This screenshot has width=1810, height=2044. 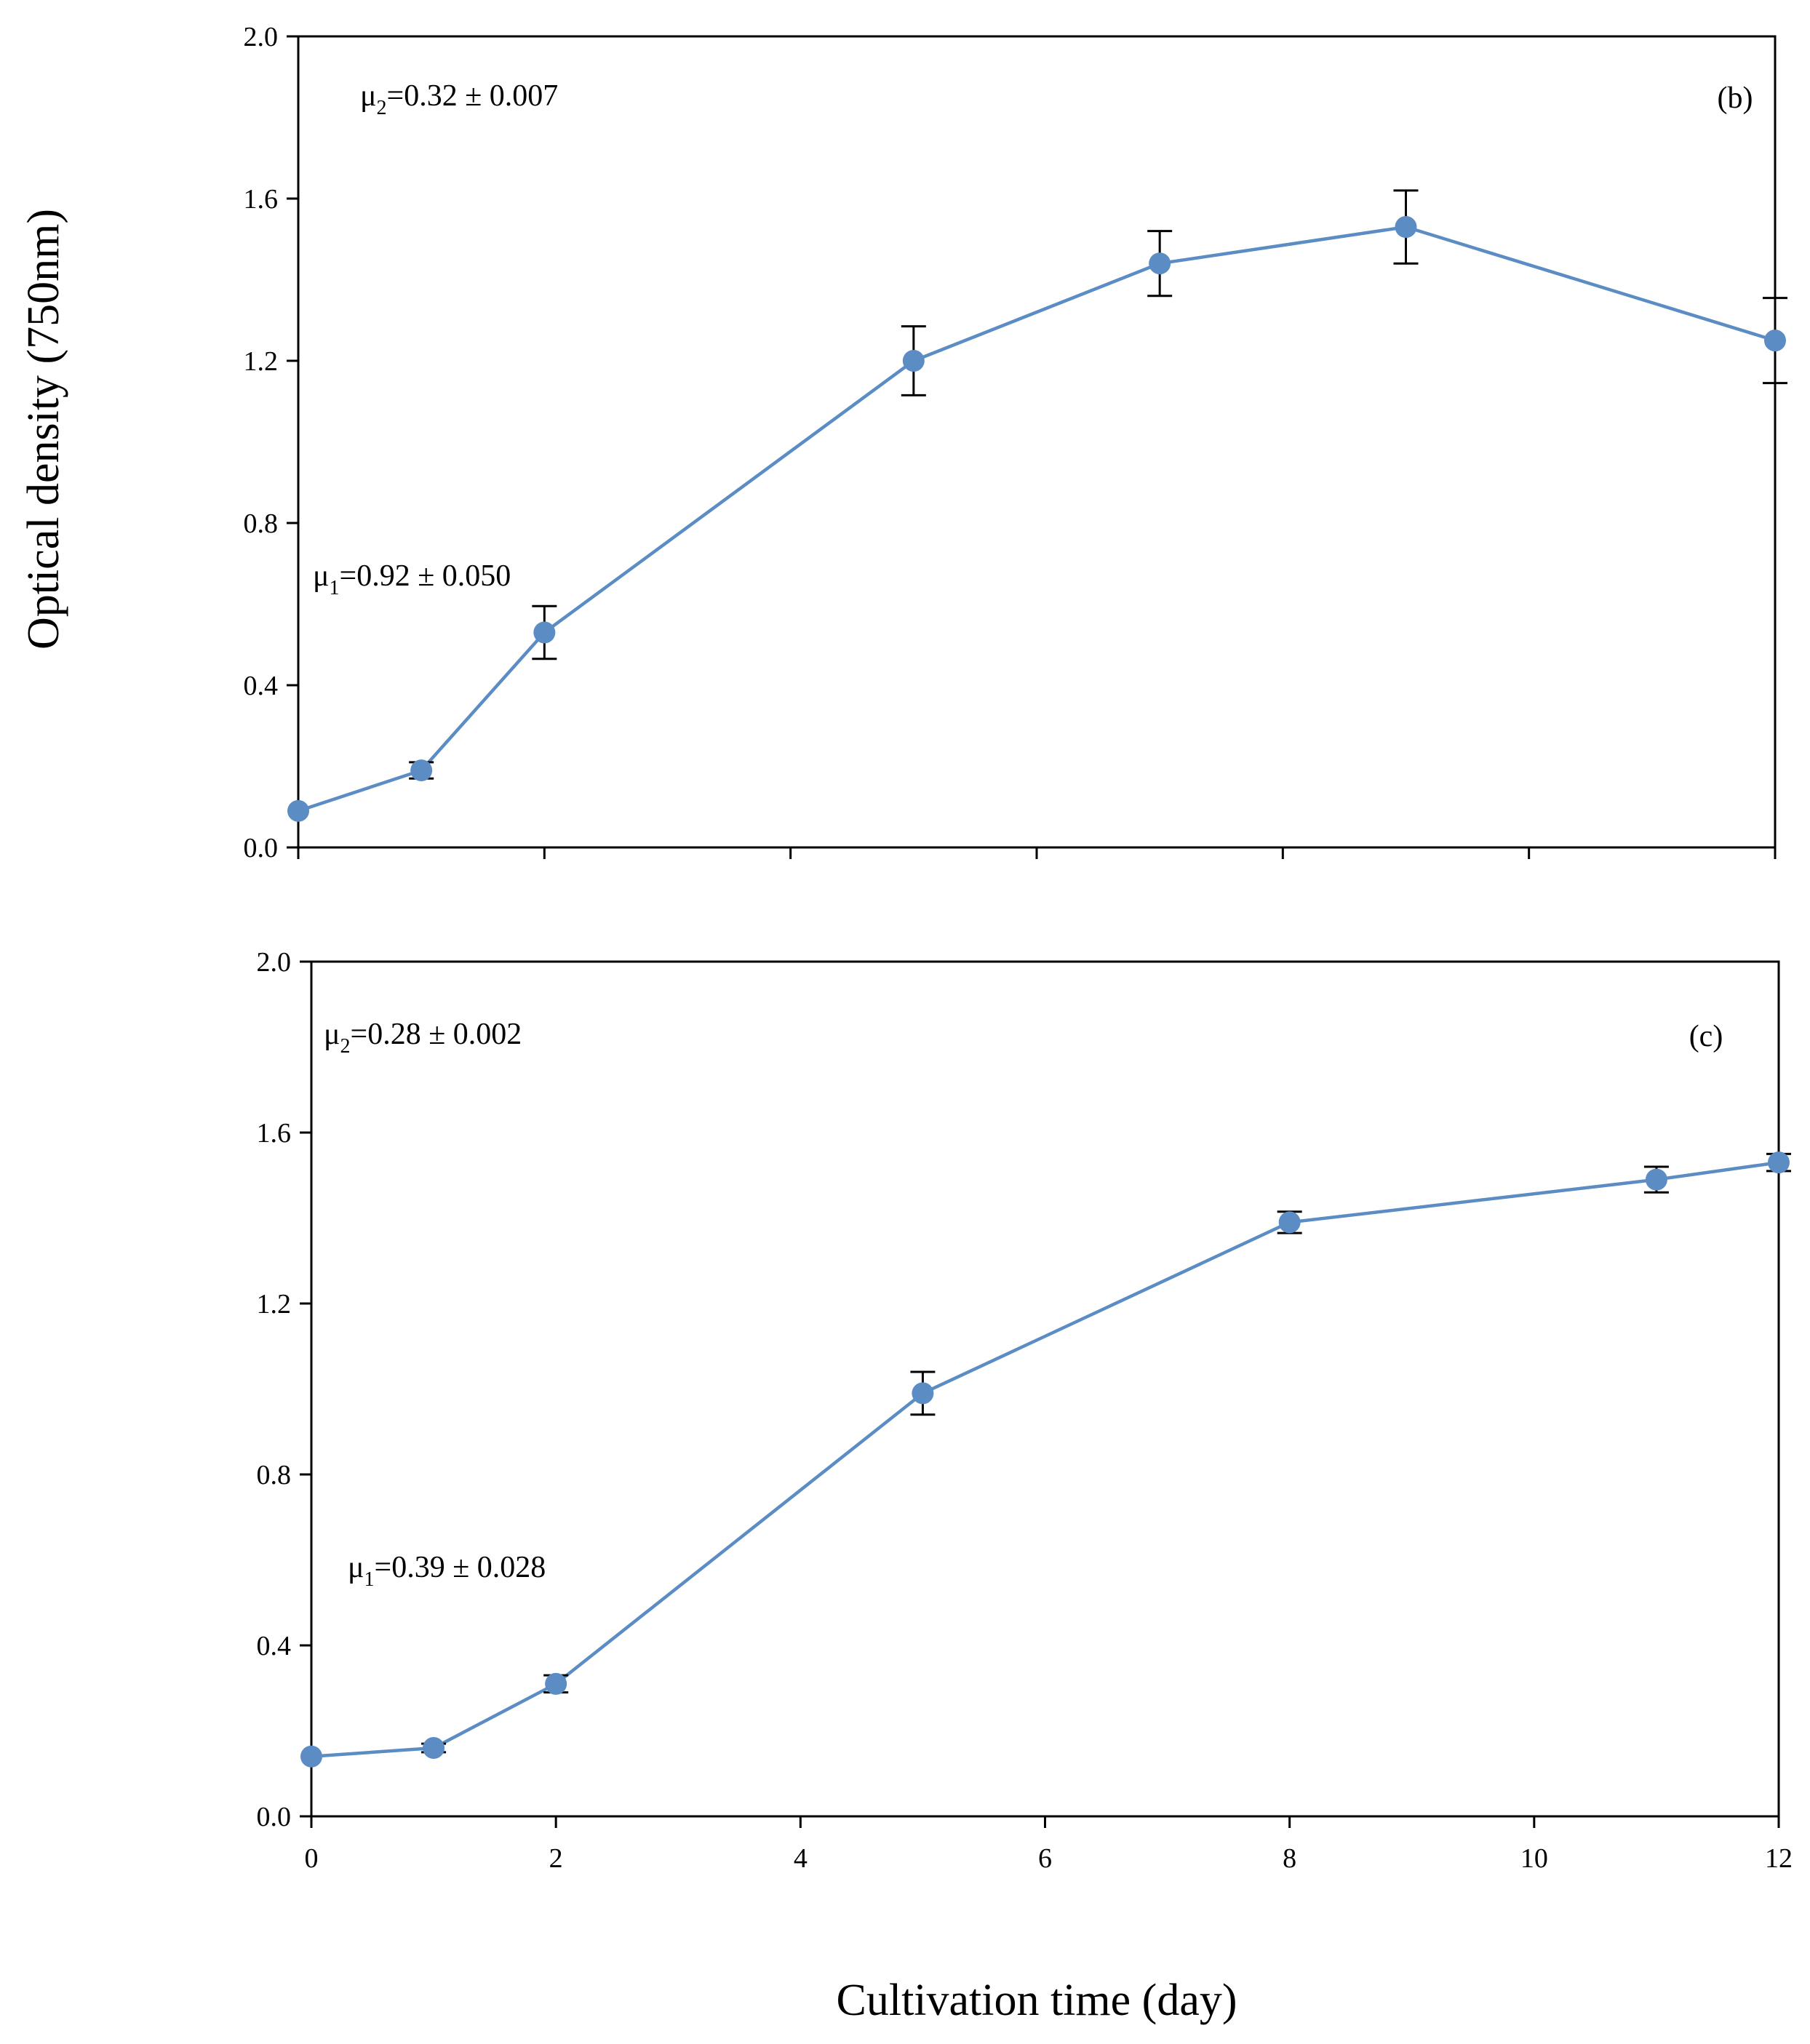 I want to click on y-axis-title: Optical density (750nm), so click(x=43, y=429).